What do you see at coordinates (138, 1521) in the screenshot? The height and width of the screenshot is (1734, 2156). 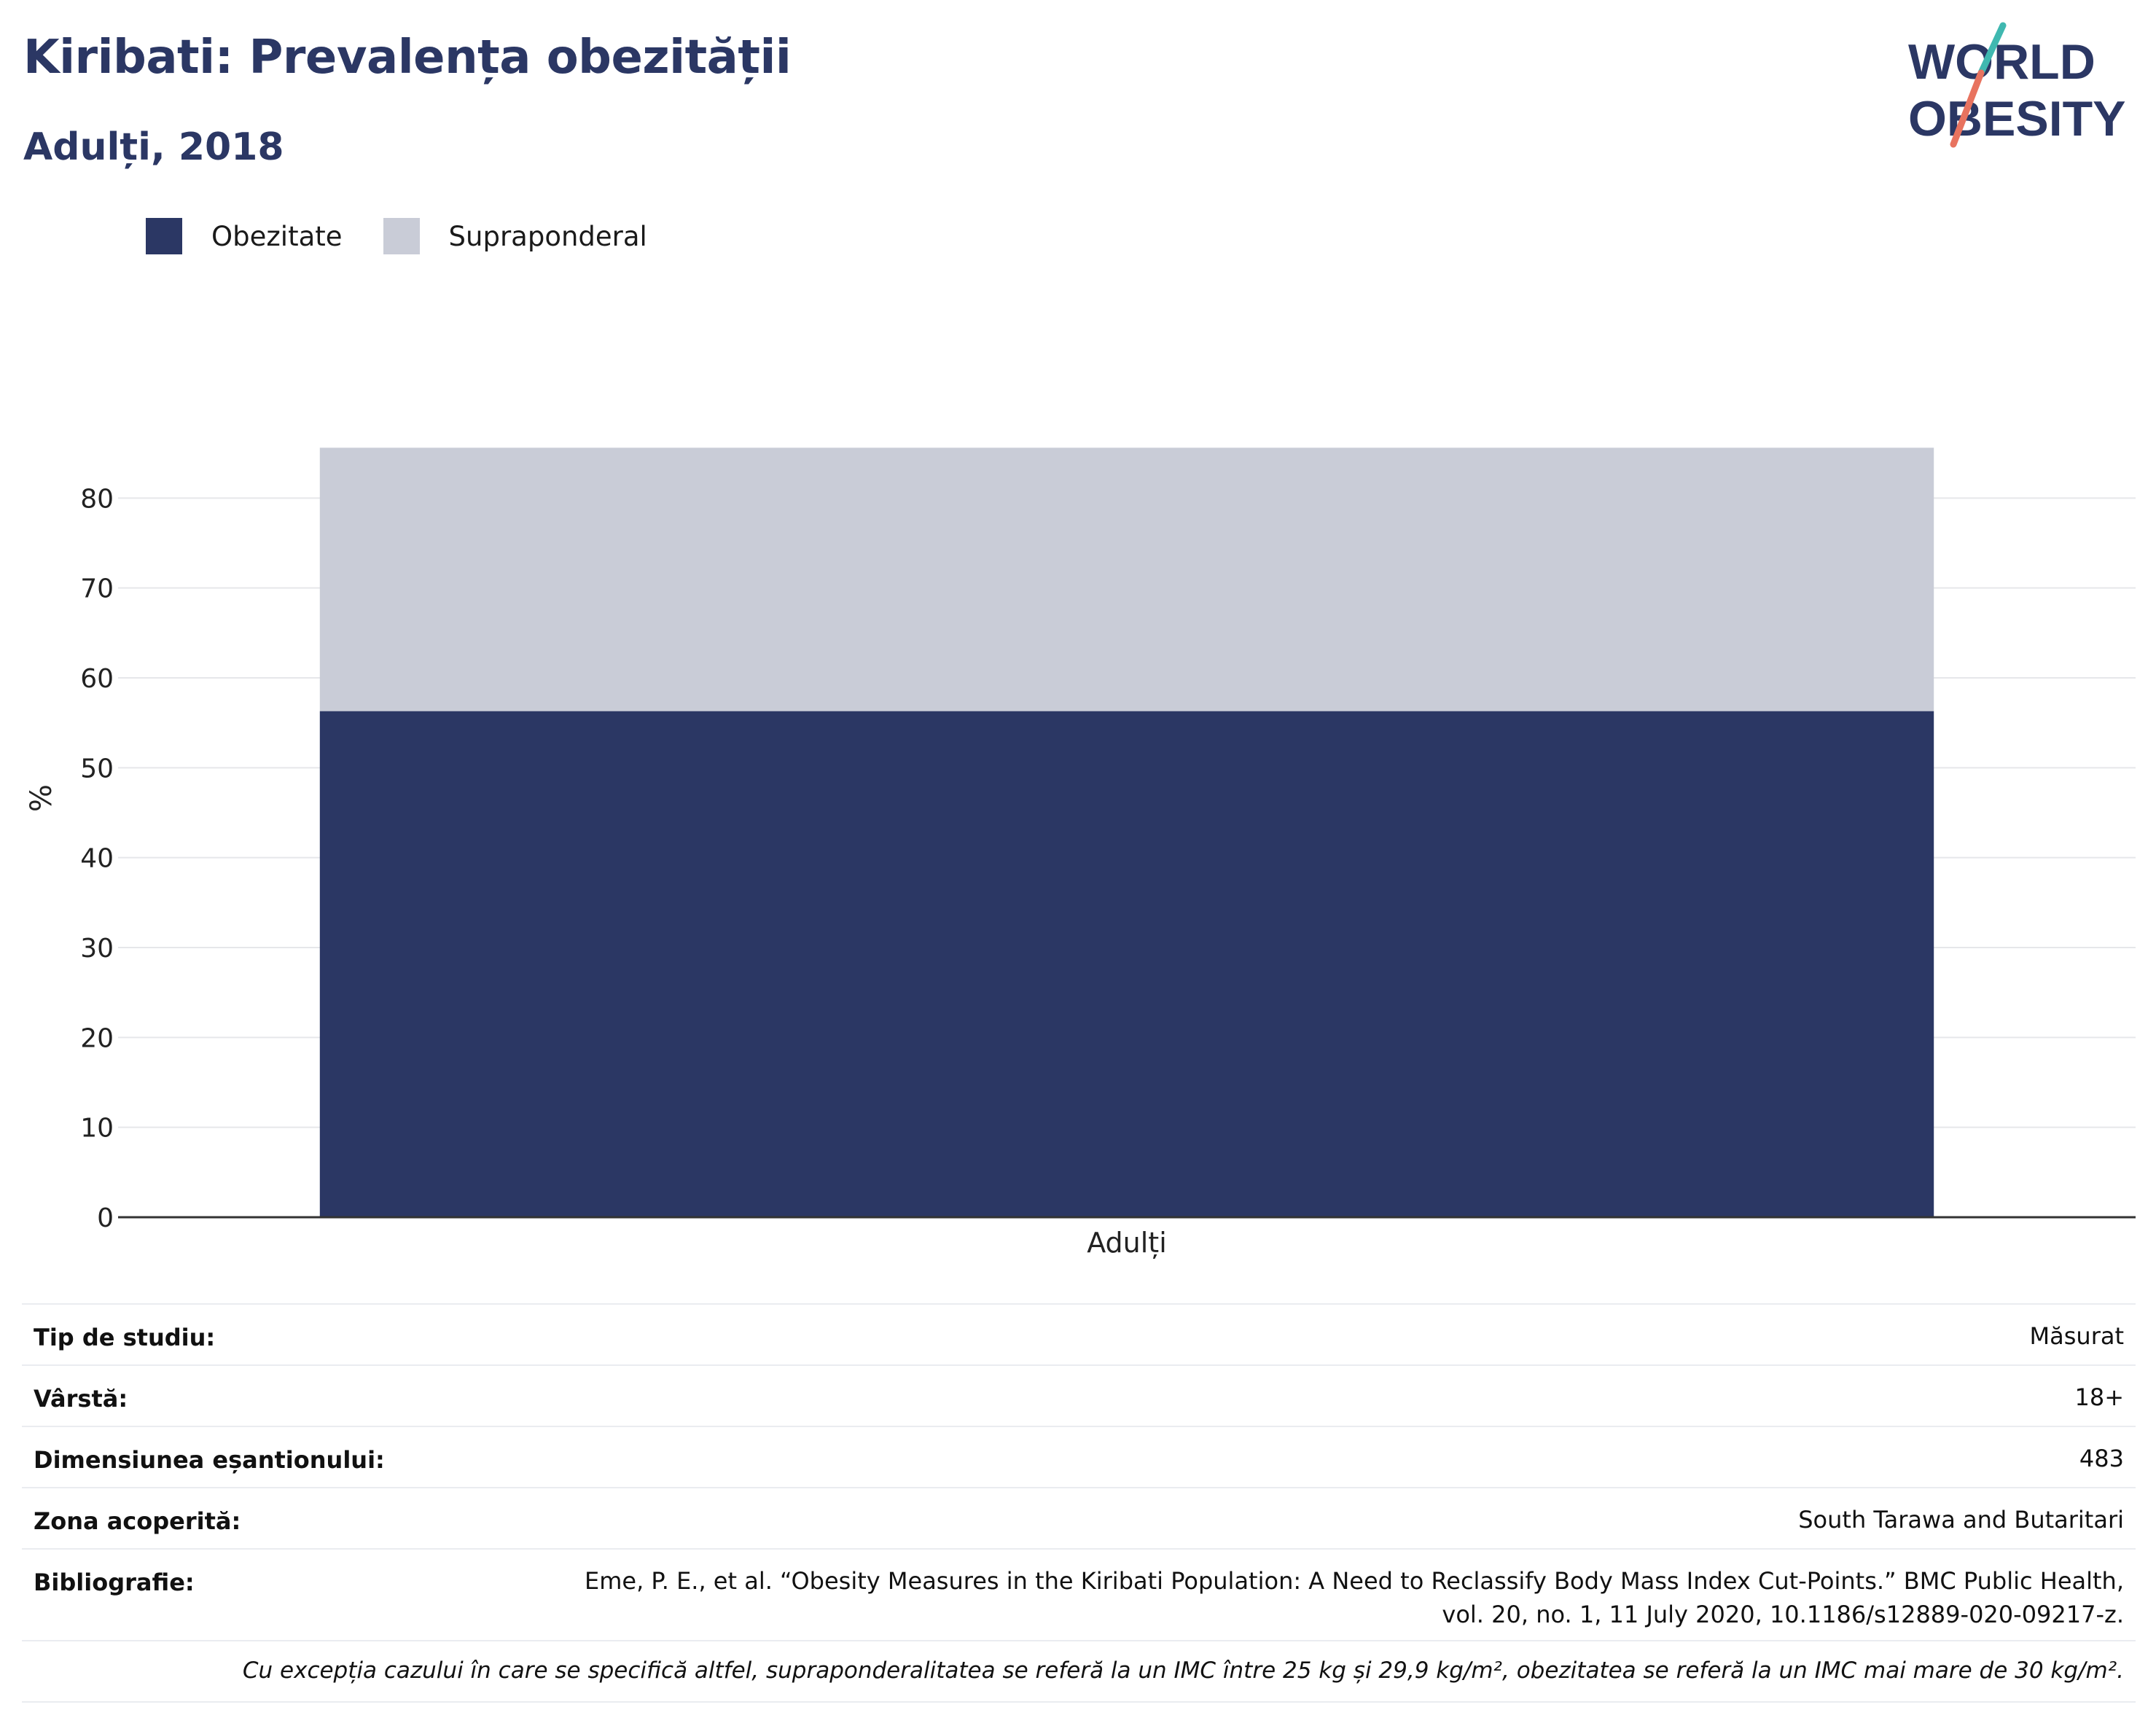 I see `info-label: Zona acoperită:` at bounding box center [138, 1521].